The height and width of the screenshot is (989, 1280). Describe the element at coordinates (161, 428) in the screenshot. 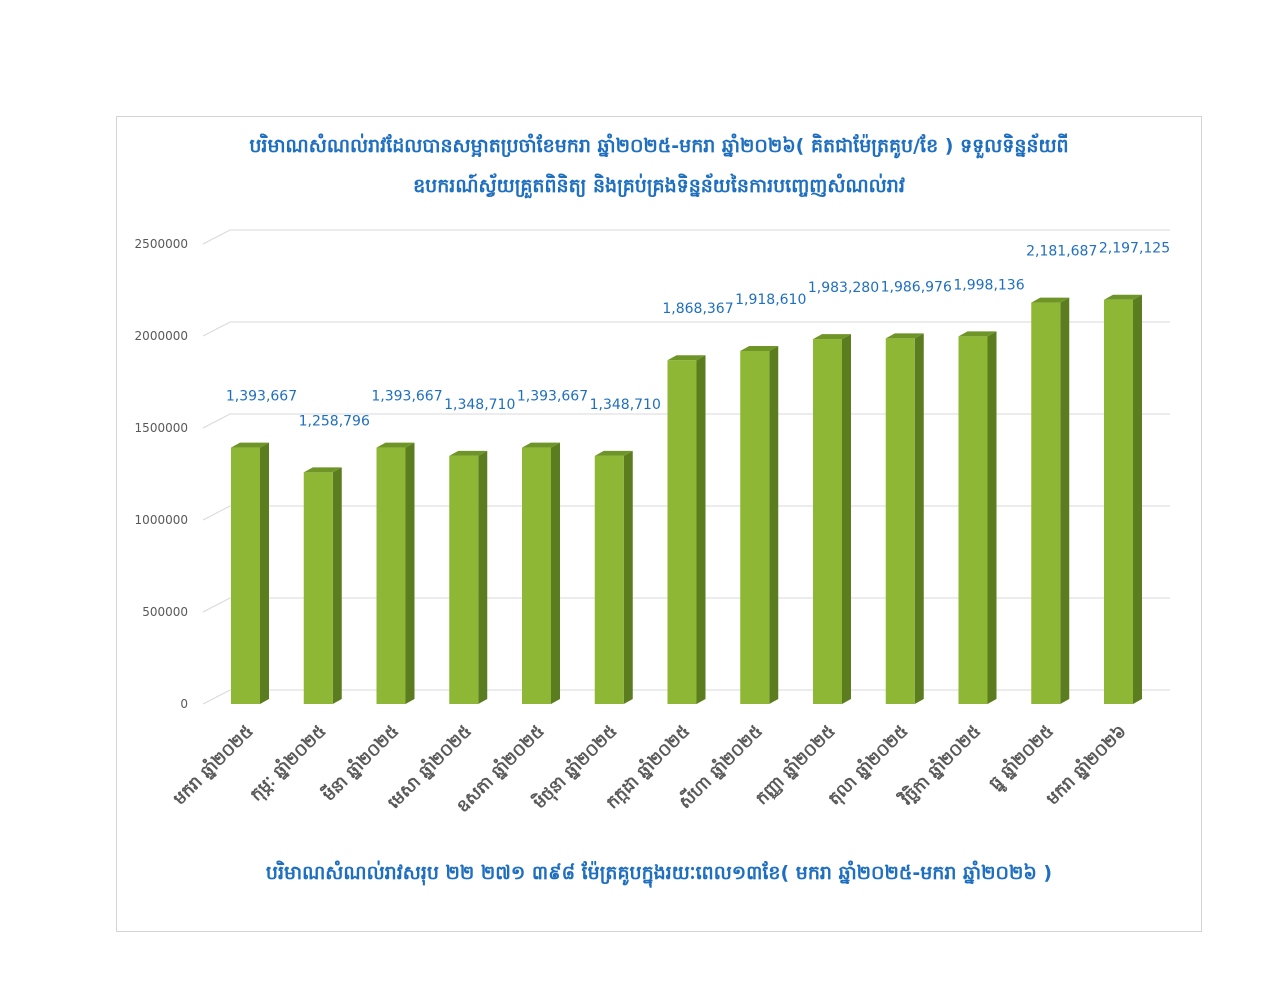

I see `y-tick-label-3: 1500000` at that location.